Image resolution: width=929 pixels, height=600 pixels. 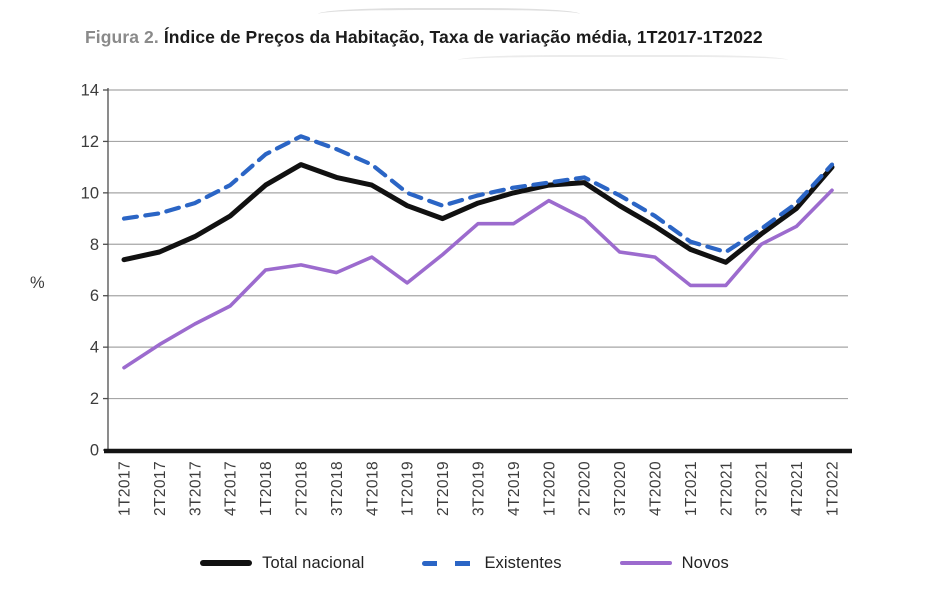 What do you see at coordinates (302, 488) in the screenshot?
I see `x-tick-label: 2T2018` at bounding box center [302, 488].